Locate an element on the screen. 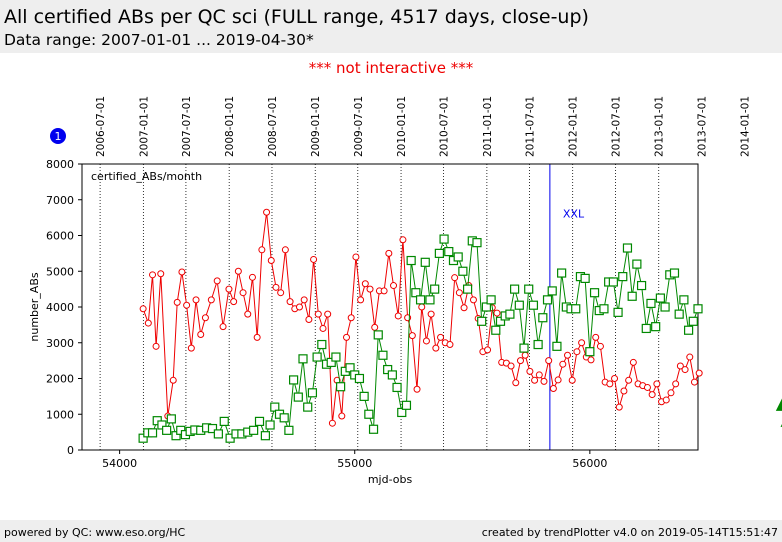  badge-number: 1 is located at coordinates (58, 136).